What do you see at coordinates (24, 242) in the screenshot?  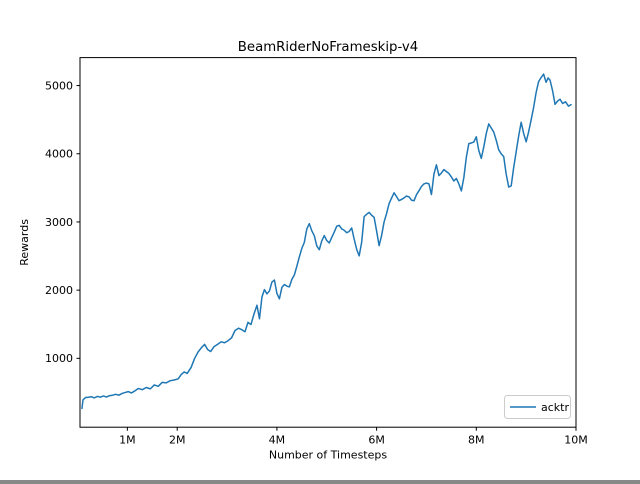 I see `y-axis-label: Rewards` at bounding box center [24, 242].